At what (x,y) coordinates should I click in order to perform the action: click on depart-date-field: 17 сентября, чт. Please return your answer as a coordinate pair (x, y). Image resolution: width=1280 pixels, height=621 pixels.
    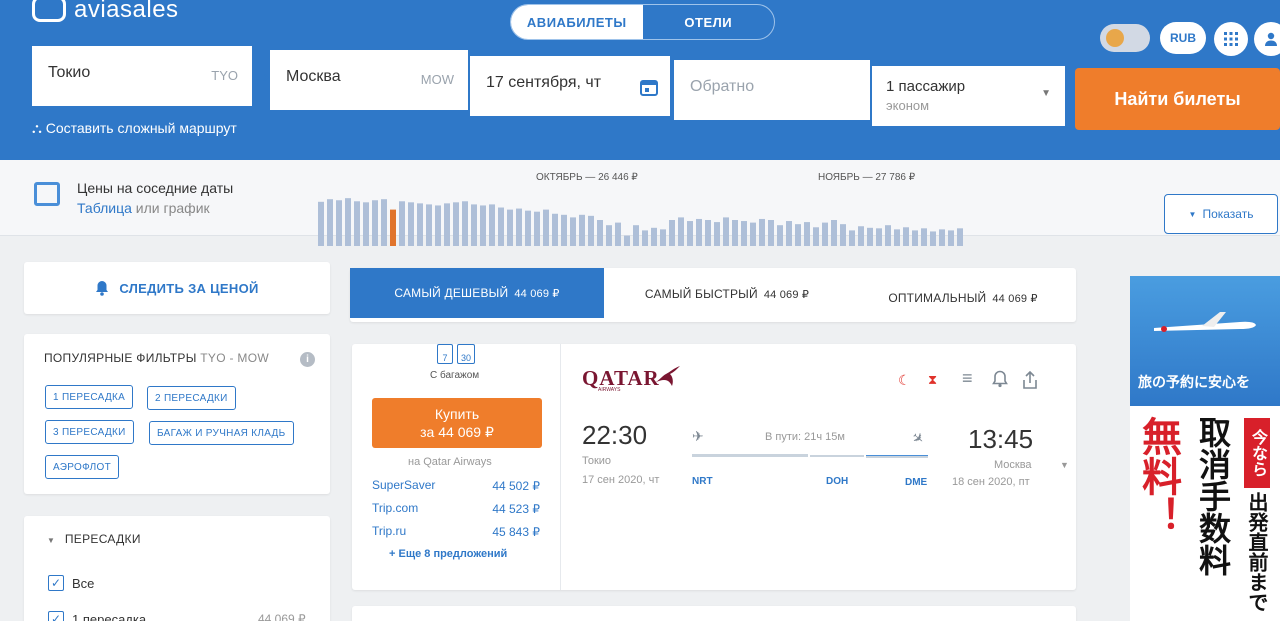
    Looking at the image, I should click on (570, 86).